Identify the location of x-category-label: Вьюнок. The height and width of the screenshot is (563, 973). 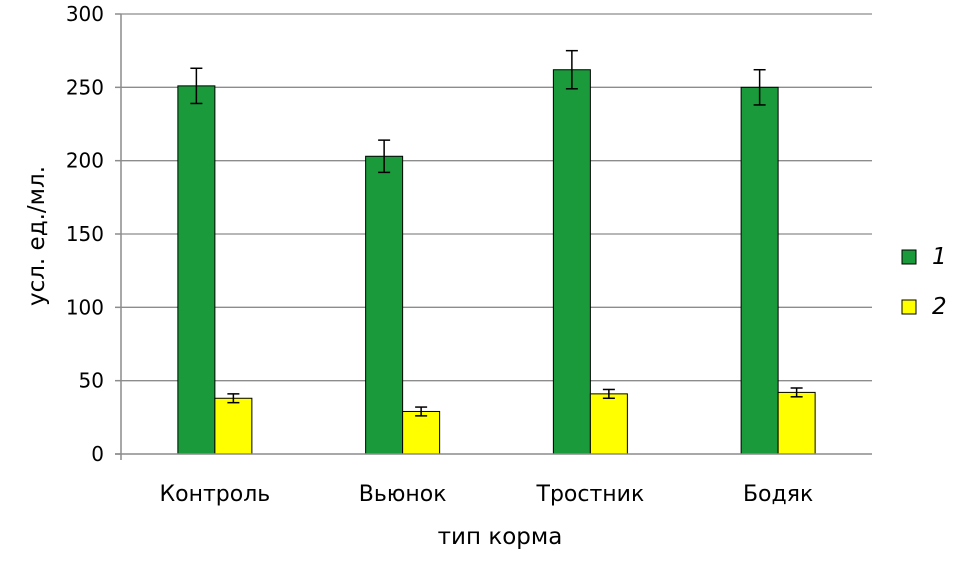
(403, 494).